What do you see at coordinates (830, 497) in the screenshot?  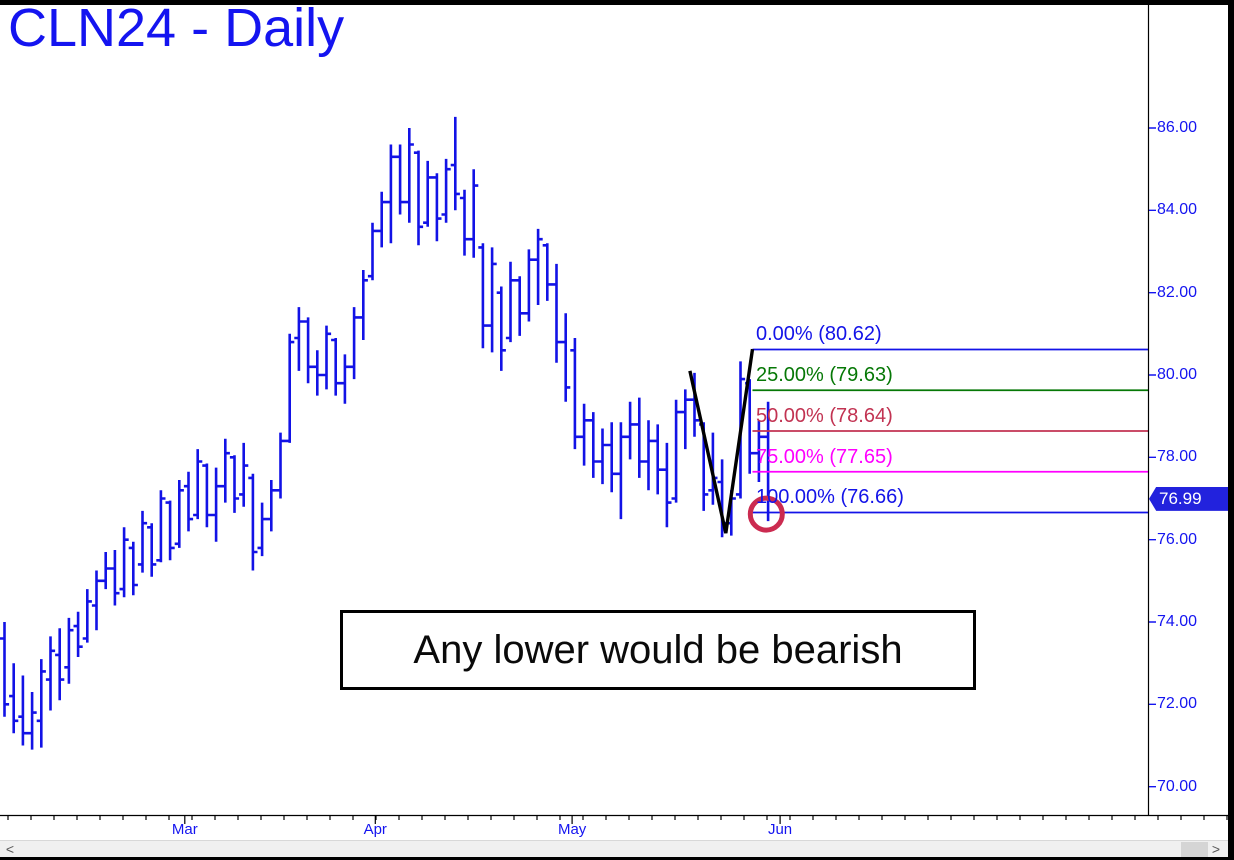 I see `fib-level-label: 100.00% (76.66)` at bounding box center [830, 497].